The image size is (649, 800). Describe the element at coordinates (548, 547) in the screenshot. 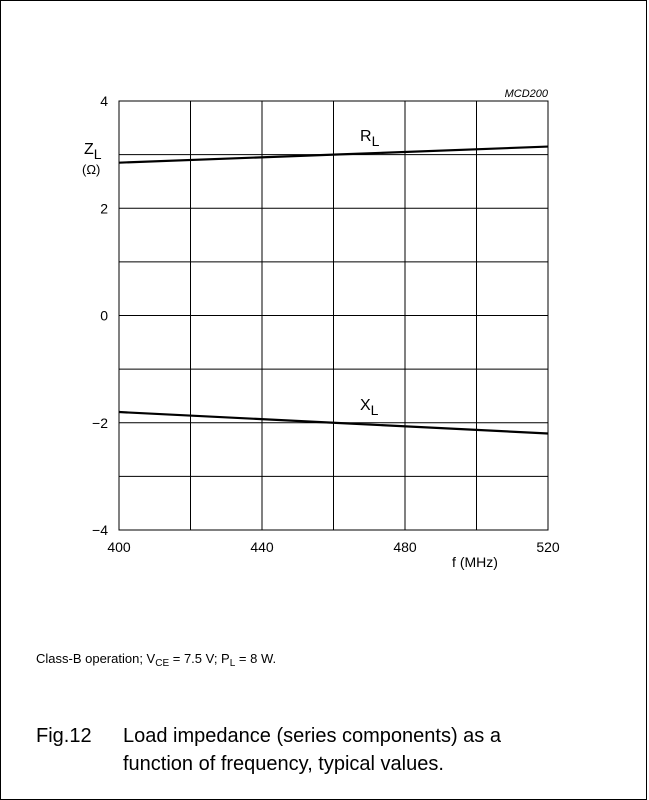

I see `x-tick-label: 520` at that location.